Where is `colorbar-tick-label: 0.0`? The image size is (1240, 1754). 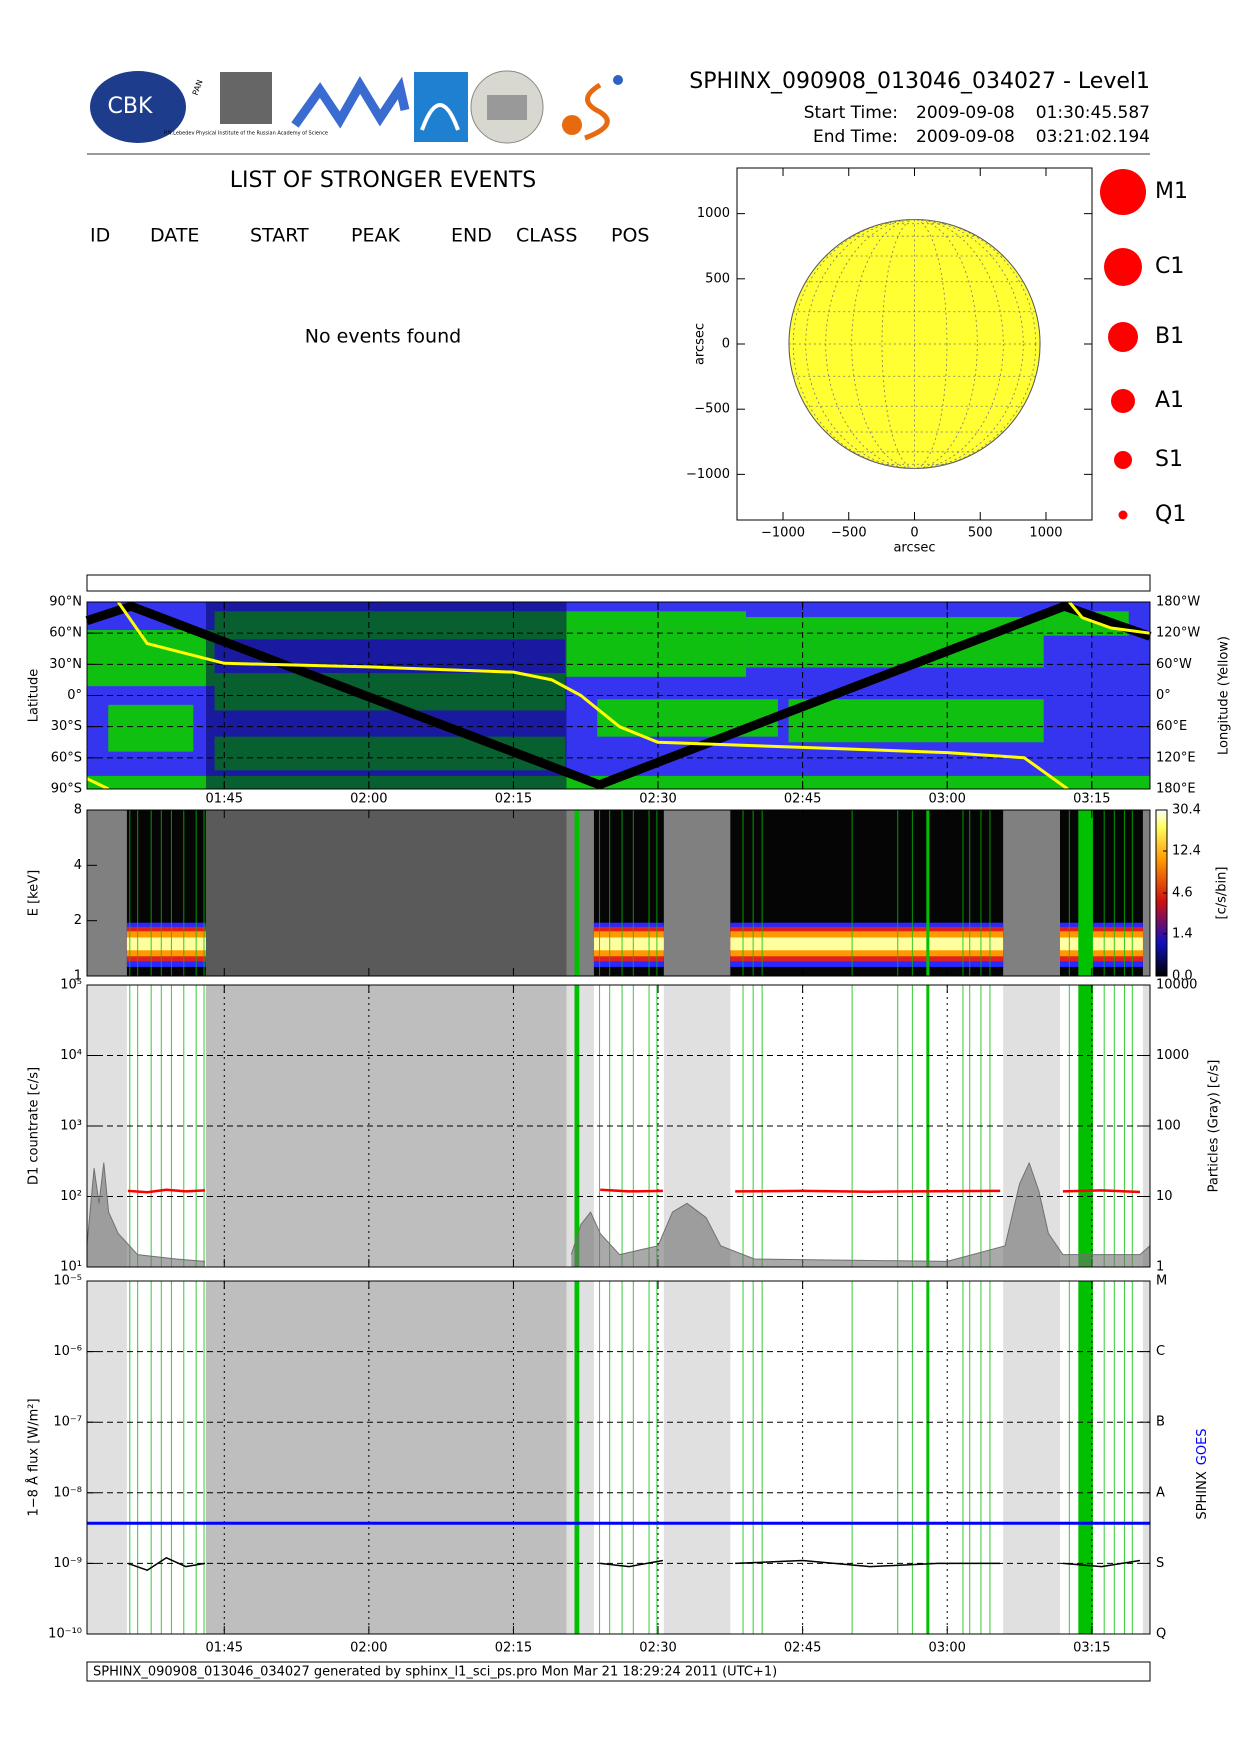 colorbar-tick-label: 0.0 is located at coordinates (1182, 976).